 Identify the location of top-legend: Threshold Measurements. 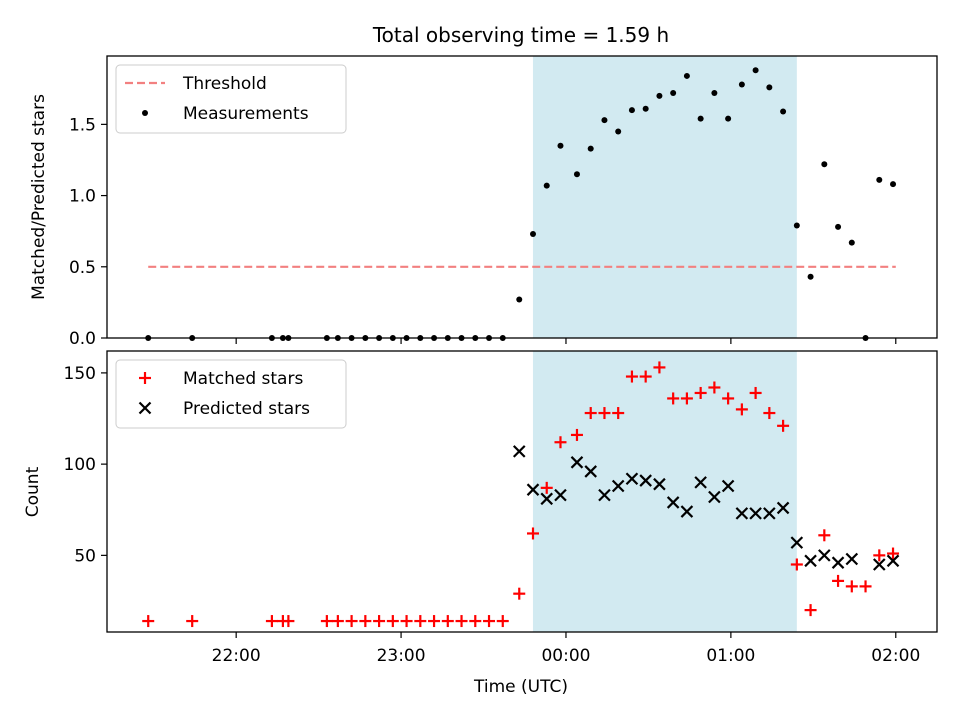
(231, 99).